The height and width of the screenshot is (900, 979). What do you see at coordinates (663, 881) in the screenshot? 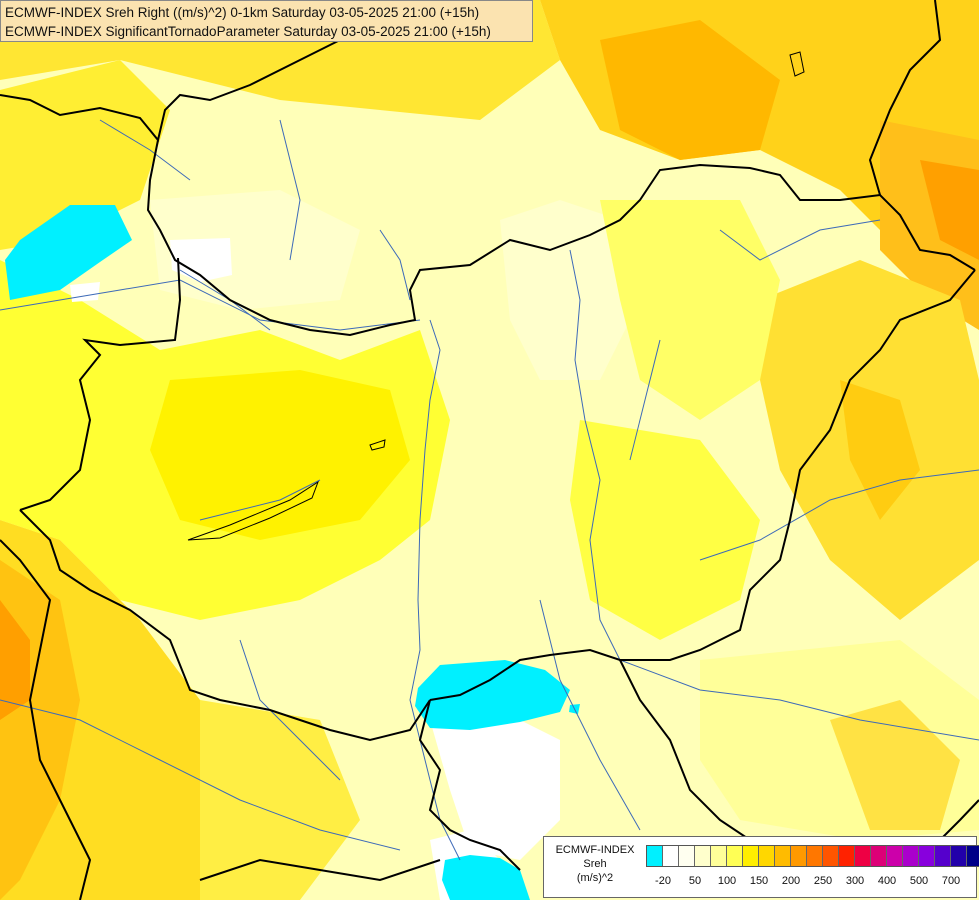
I see `legend-tick-label: -20` at bounding box center [663, 881].